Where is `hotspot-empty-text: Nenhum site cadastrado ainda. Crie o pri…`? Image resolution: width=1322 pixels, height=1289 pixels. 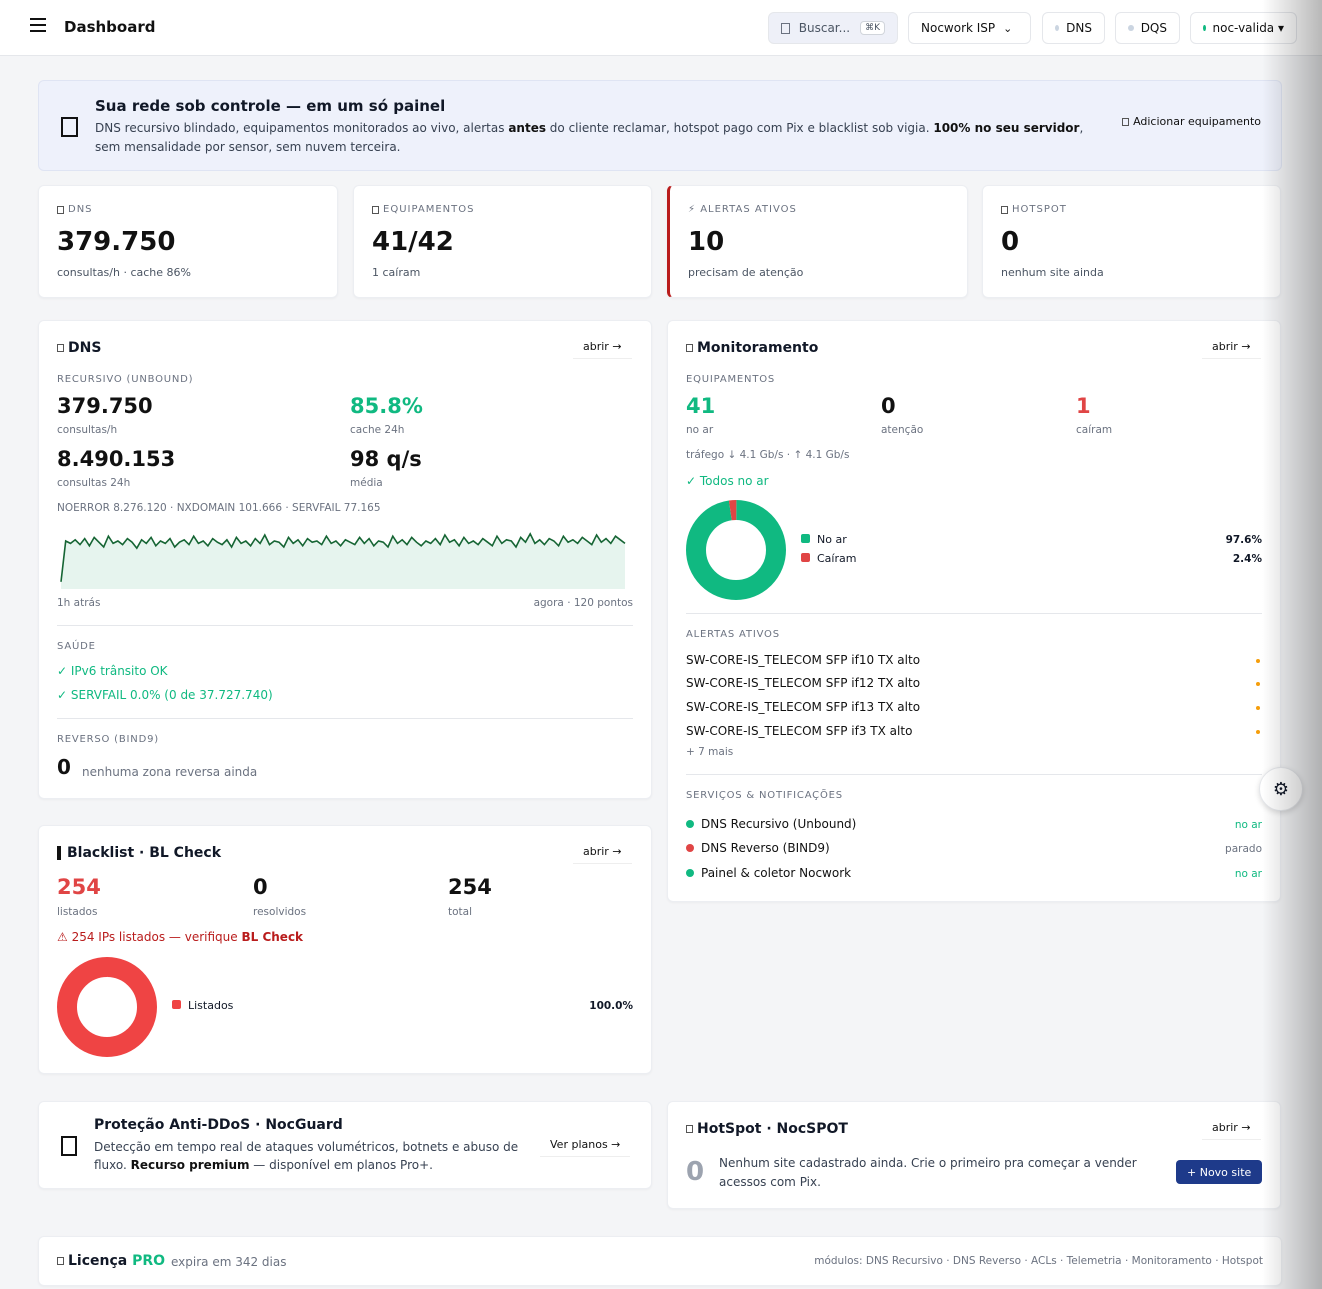 hotspot-empty-text: Nenhum site cadastrado ainda. Crie o pri… is located at coordinates (928, 1172).